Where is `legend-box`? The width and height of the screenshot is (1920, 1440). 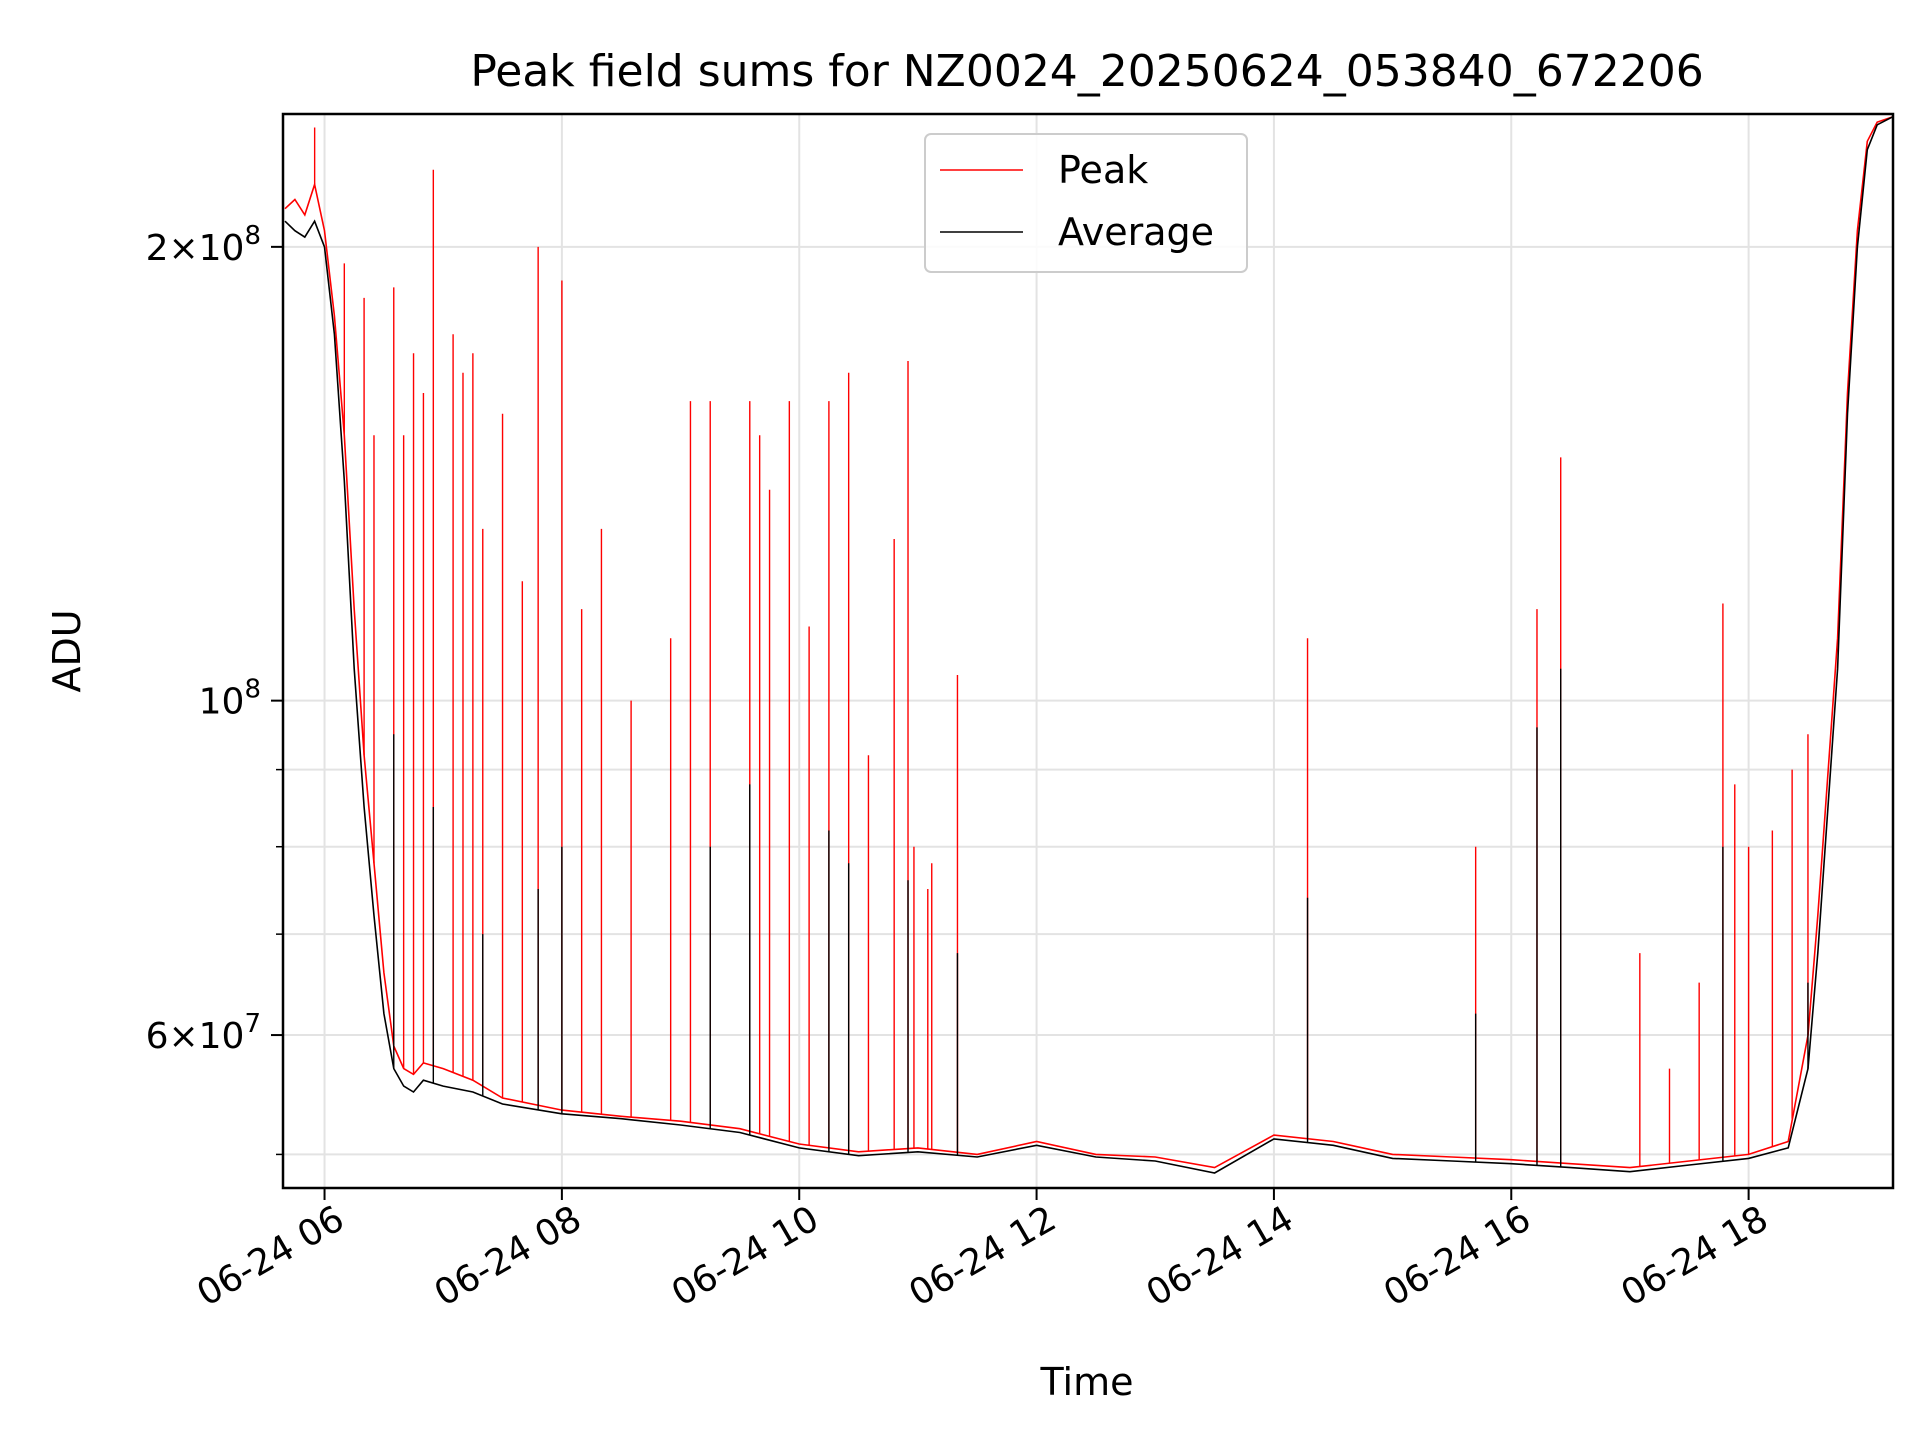 legend-box is located at coordinates (1086, 203).